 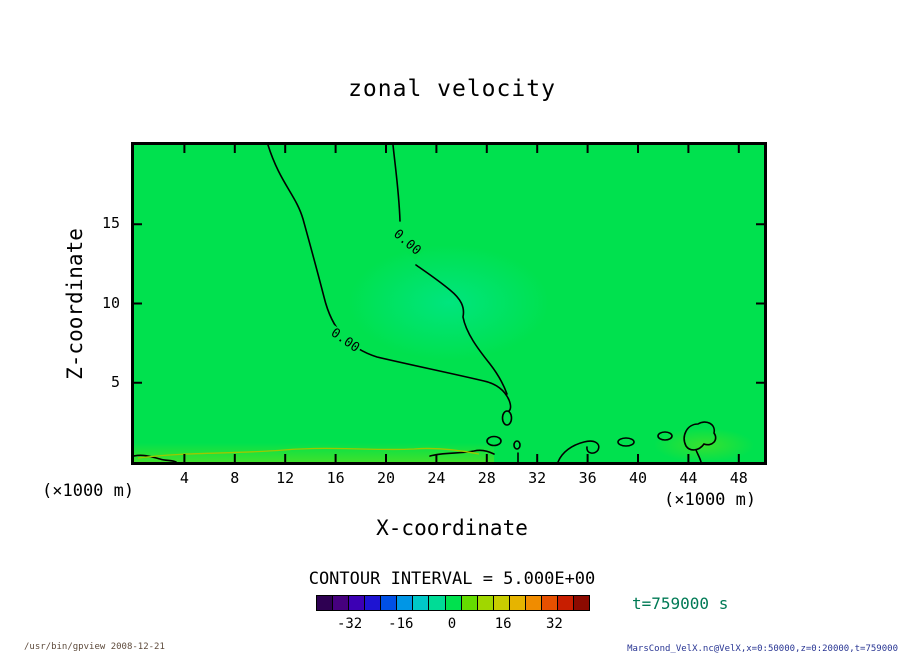 I want to click on x-tick-label: 16, so click(x=335, y=478).